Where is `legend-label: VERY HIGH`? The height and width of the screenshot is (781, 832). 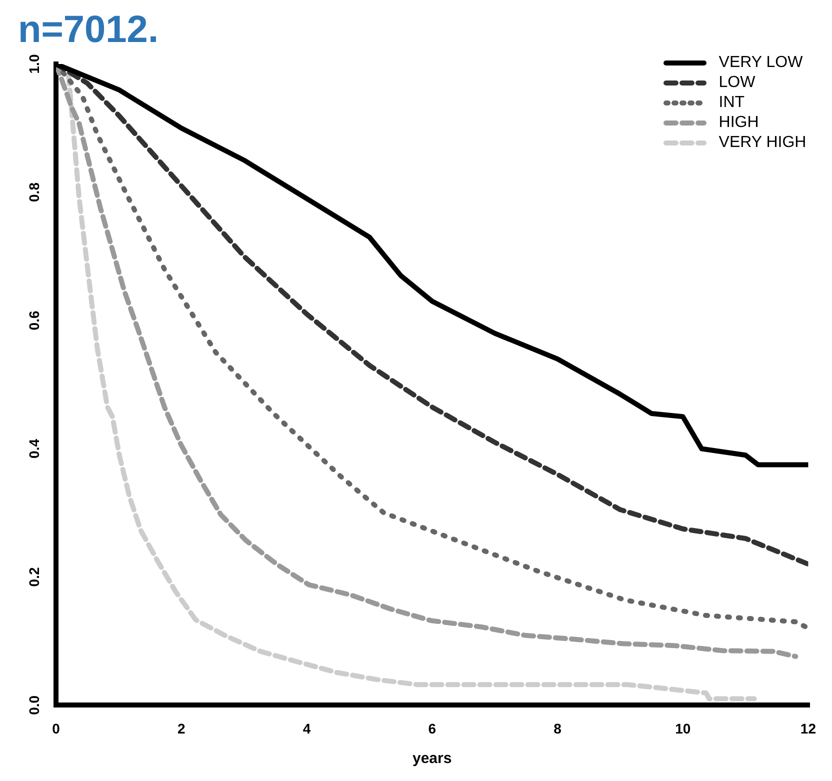
legend-label: VERY HIGH is located at coordinates (762, 143).